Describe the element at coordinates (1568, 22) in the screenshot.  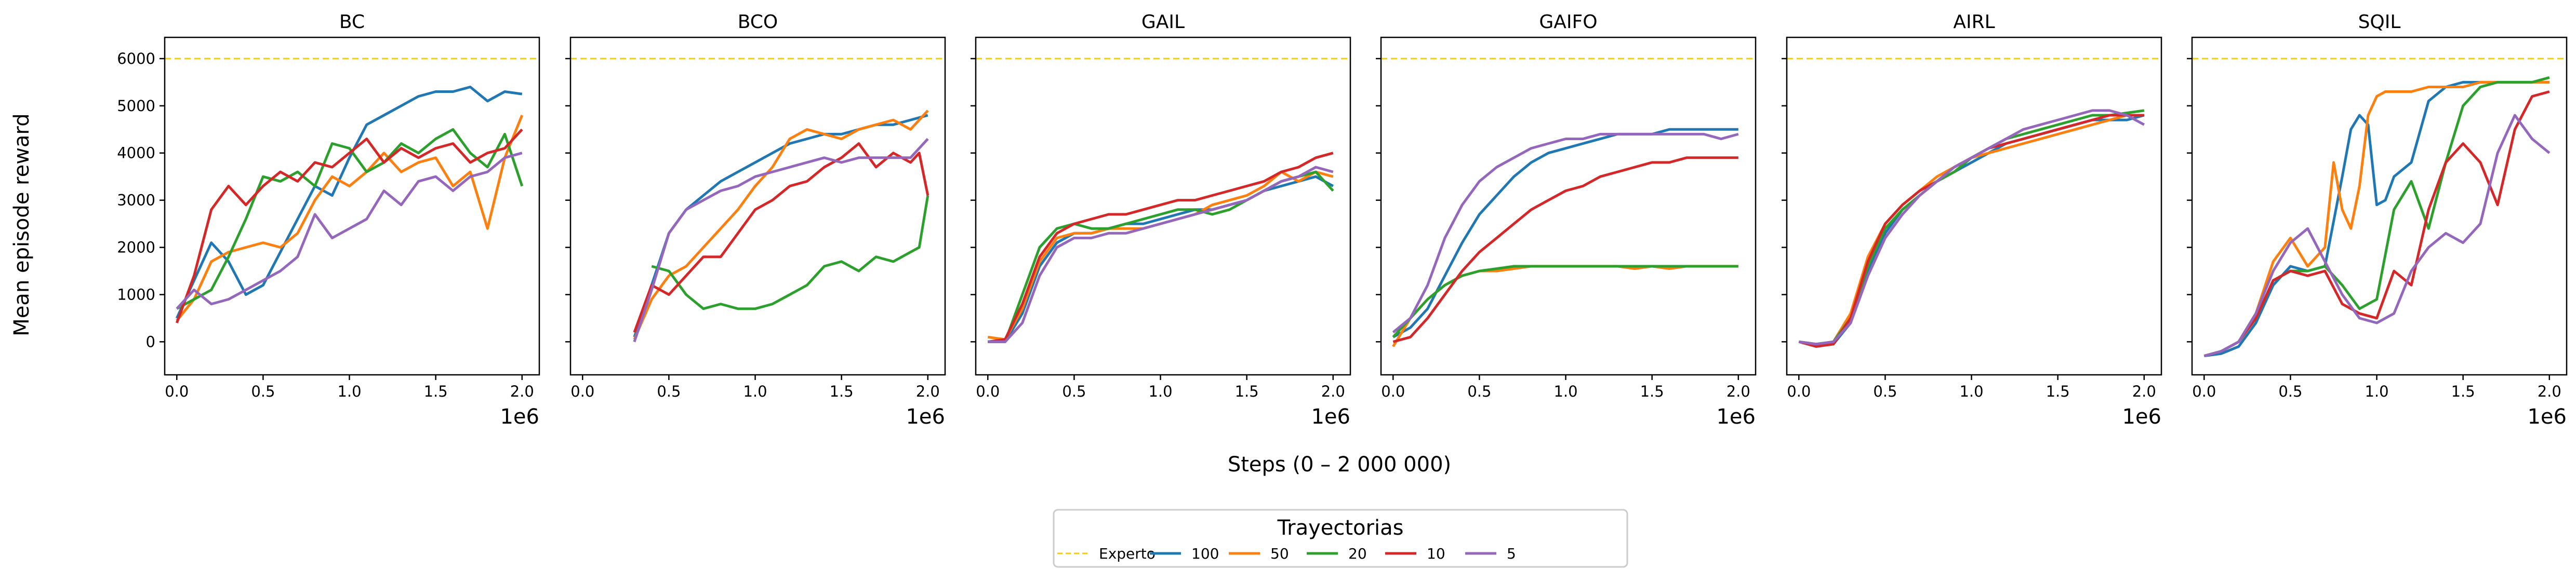
I see `panel-title: GAIFO` at that location.